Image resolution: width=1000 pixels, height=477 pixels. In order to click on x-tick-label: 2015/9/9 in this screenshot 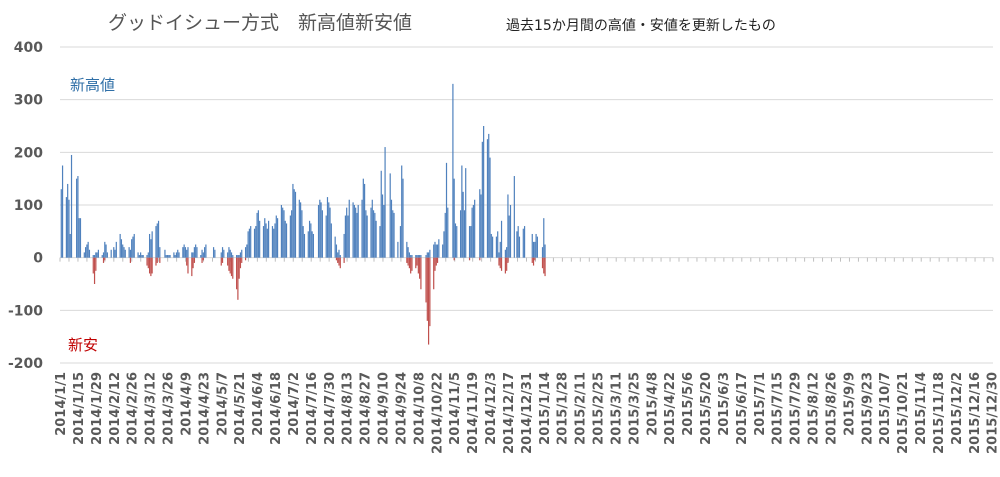, I will do `click(849, 404)`.